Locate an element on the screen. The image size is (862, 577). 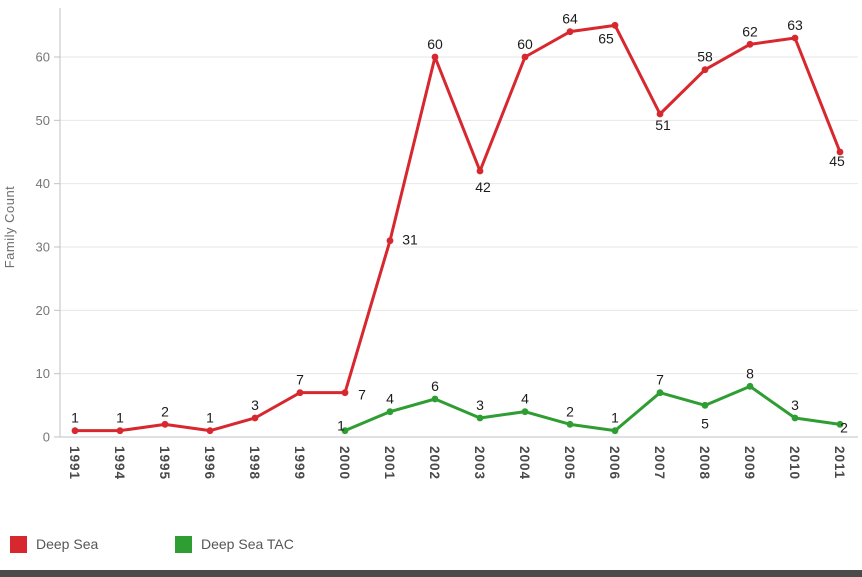
data-point-deep-sea-2011 is located at coordinates (840, 152).